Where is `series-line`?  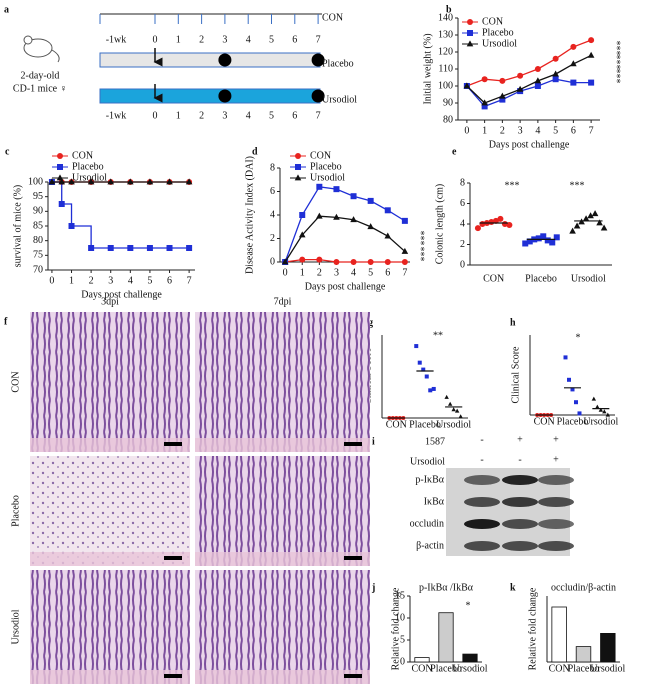
series-line is located at coordinates (529, 79).